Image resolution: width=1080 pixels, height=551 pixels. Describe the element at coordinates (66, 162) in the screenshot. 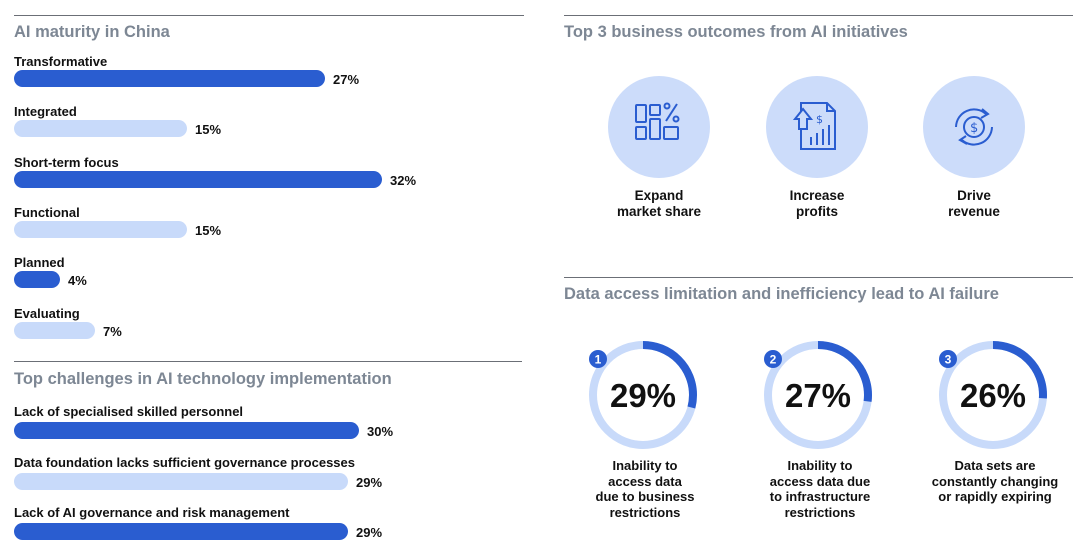

I see `bar-category-label: Short-term focus` at that location.